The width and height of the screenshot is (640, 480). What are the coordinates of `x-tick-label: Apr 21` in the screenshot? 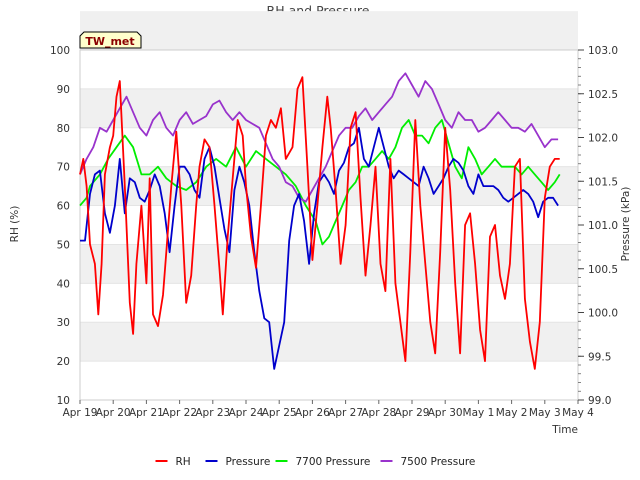 It's located at (146, 413).